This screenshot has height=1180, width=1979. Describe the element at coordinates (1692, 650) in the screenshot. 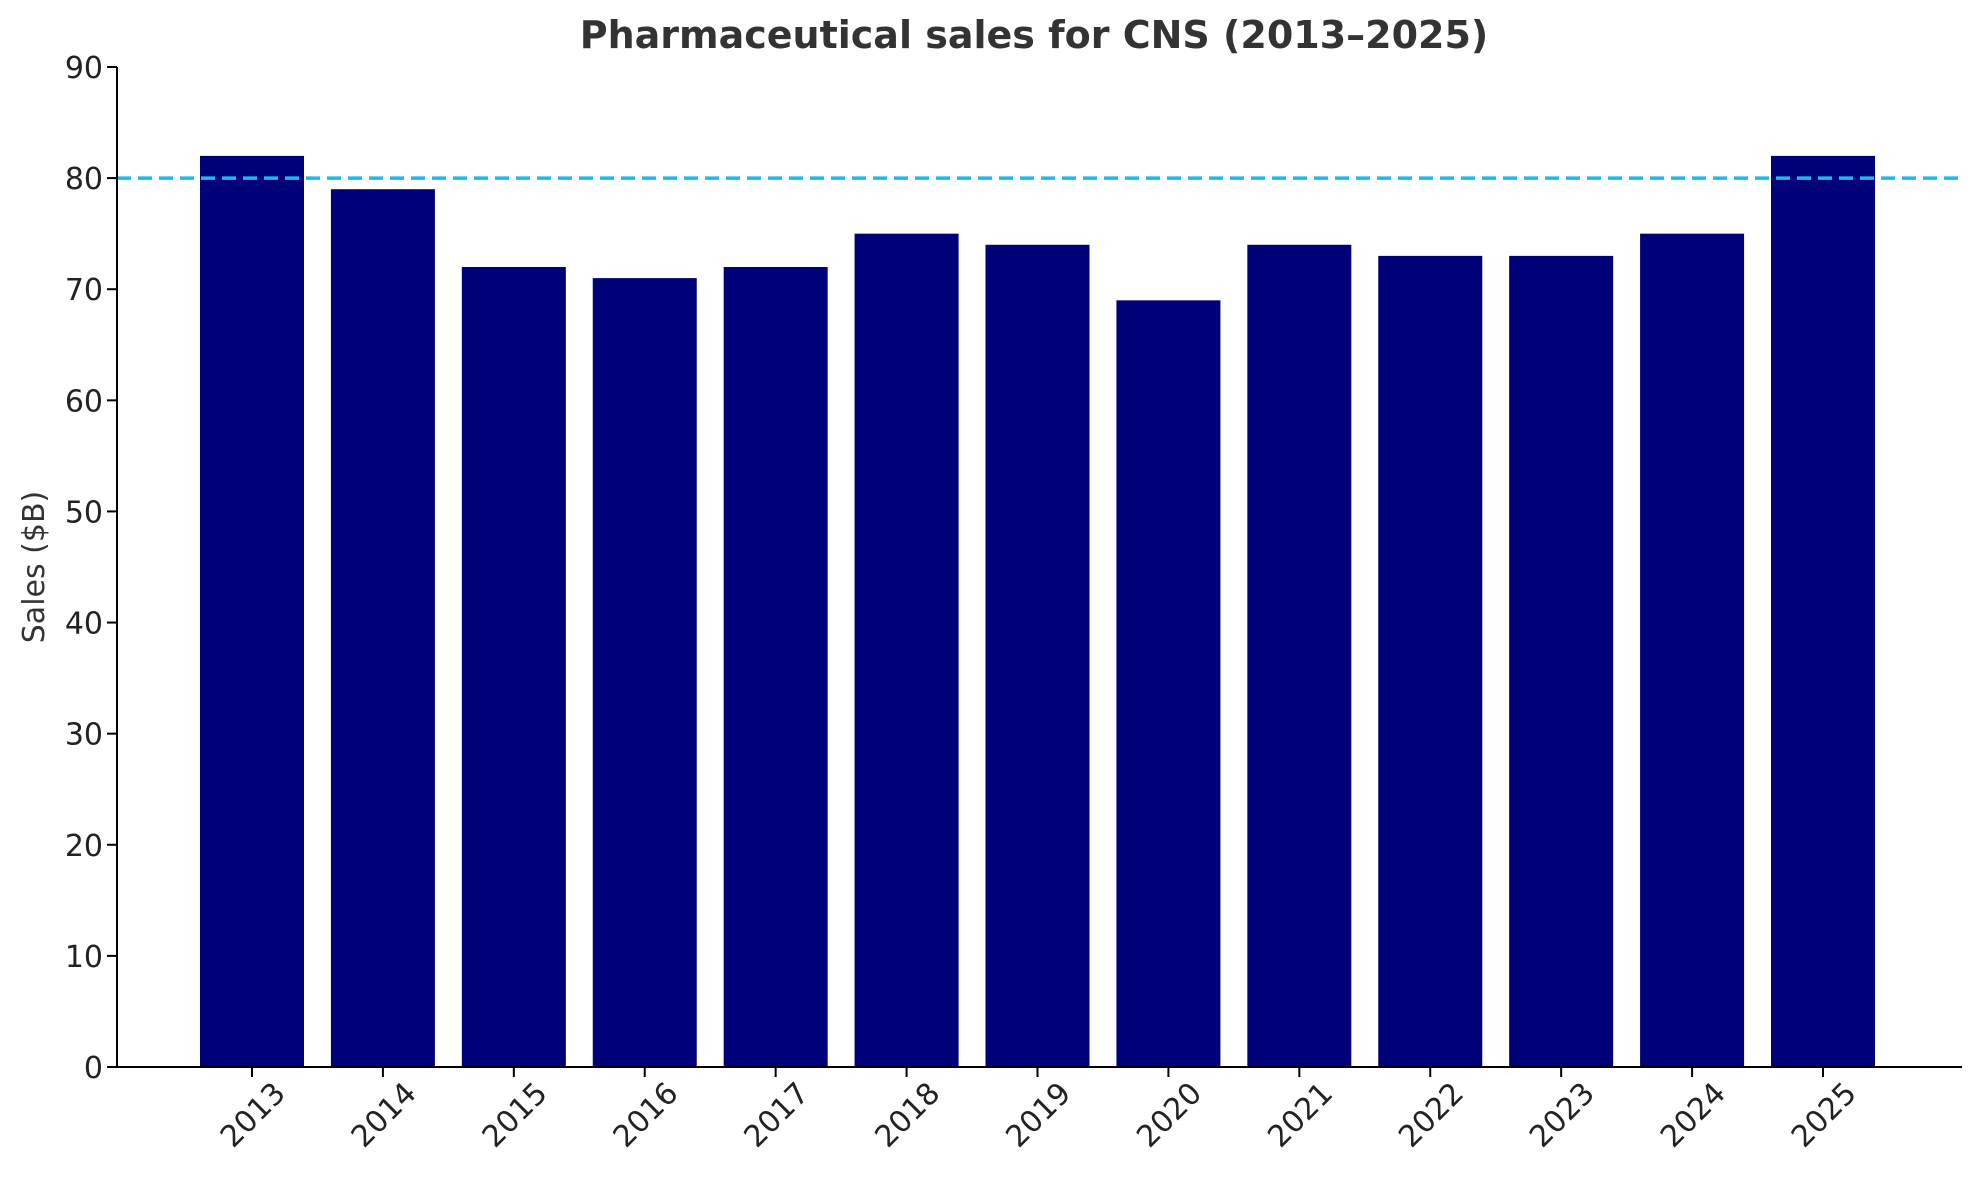

I see `bar-2024` at that location.